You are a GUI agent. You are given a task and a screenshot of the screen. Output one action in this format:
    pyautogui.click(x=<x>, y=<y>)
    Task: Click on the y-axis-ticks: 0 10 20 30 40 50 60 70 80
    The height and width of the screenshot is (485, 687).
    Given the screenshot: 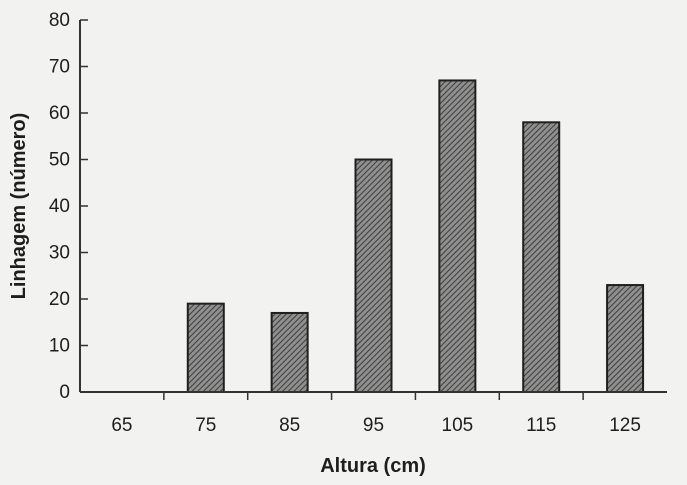 What is the action you would take?
    pyautogui.click(x=68, y=206)
    